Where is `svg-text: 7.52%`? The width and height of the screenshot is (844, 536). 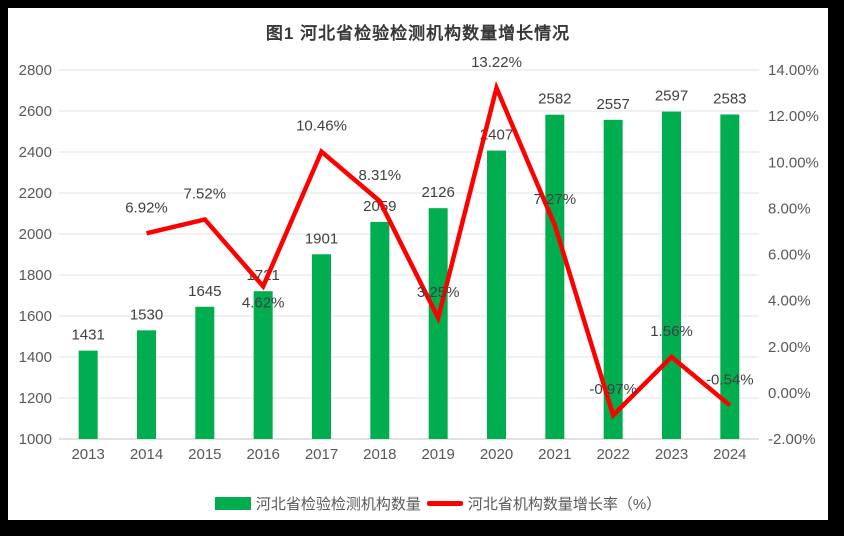
svg-text: 7.52% is located at coordinates (205, 193).